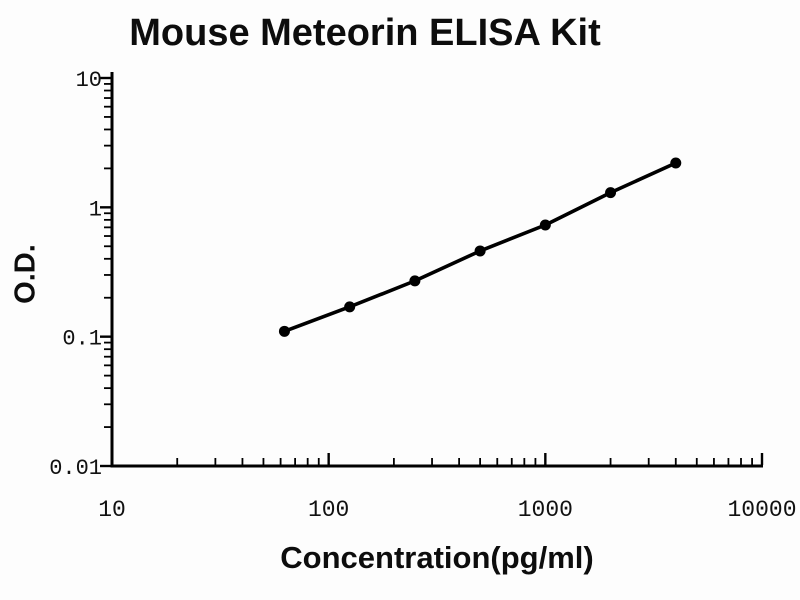 Image resolution: width=800 pixels, height=600 pixels. I want to click on chart-title: Mouse Meteorin ELISA Kit, so click(365, 33).